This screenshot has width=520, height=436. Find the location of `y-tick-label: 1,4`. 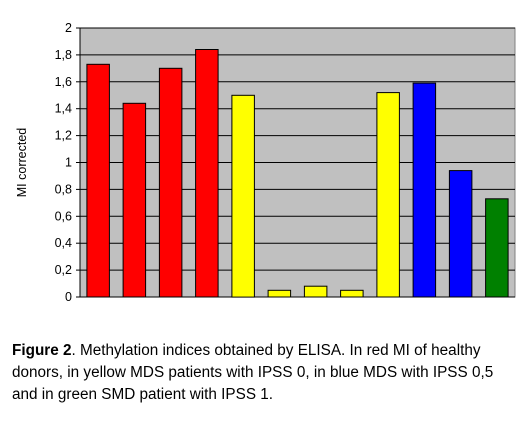

y-tick-label: 1,4 is located at coordinates (63, 109).